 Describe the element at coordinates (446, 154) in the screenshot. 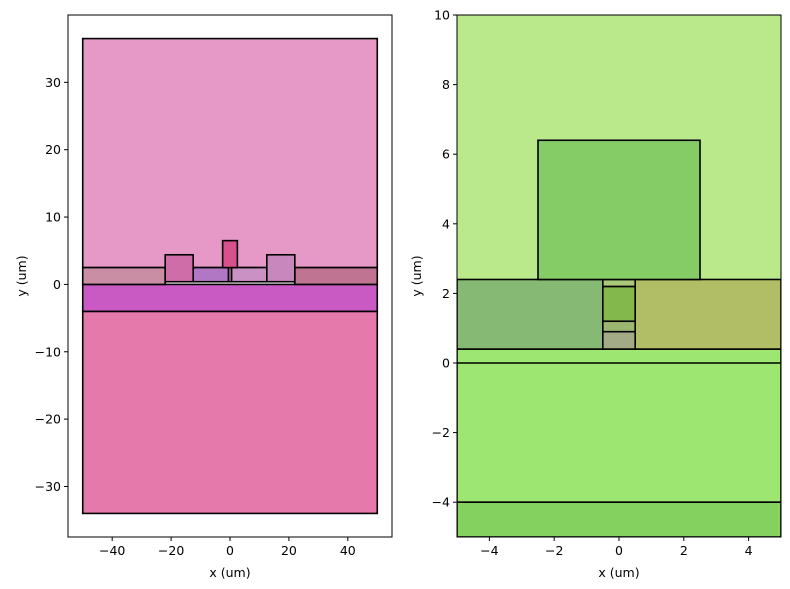

I see `y-tick-label: 6` at that location.